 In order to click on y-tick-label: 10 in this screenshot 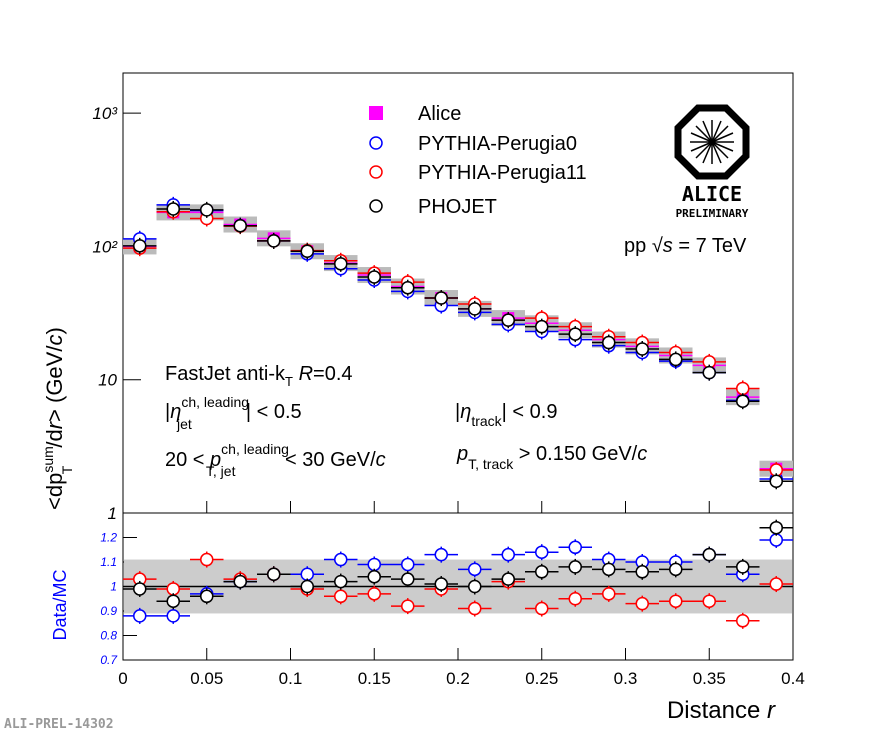, I will do `click(107, 380)`.